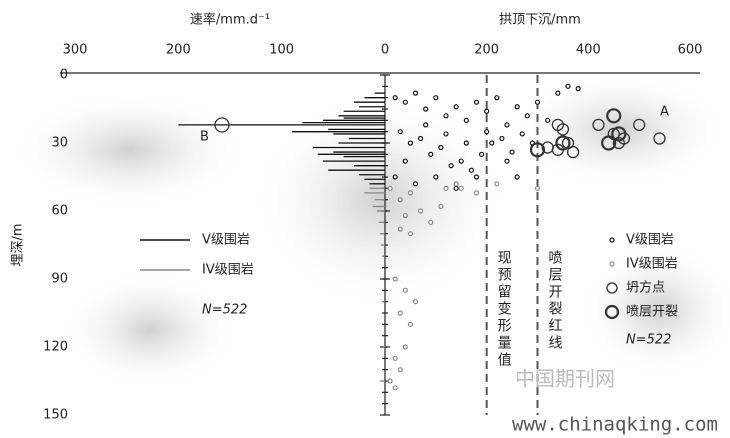  Describe the element at coordinates (55, 347) in the screenshot. I see `y-tick-label: 120` at that location.